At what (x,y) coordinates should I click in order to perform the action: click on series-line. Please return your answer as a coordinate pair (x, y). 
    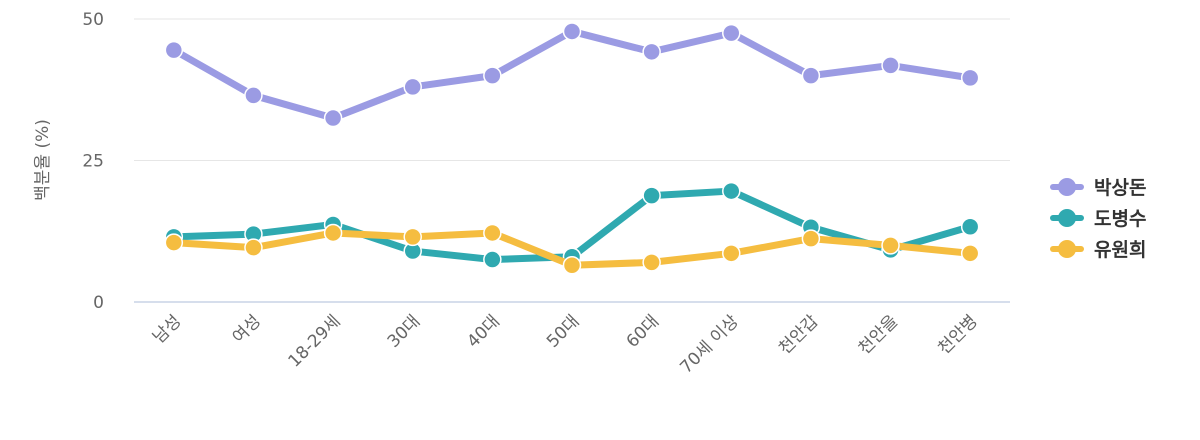
    Looking at the image, I should click on (572, 74).